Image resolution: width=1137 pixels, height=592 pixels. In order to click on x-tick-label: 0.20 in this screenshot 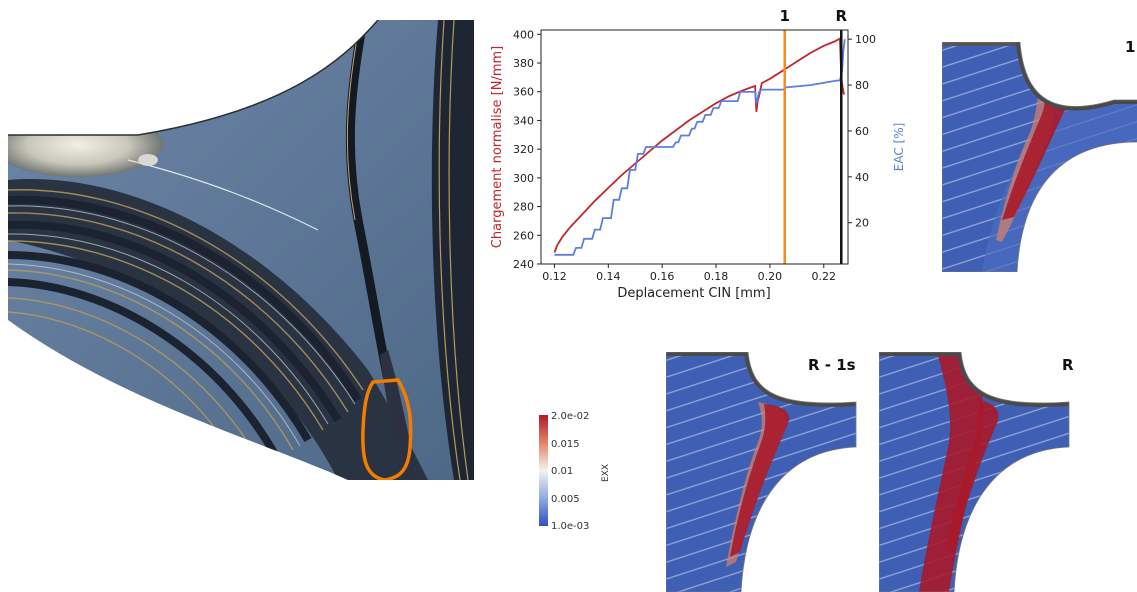, I will do `click(770, 276)`.